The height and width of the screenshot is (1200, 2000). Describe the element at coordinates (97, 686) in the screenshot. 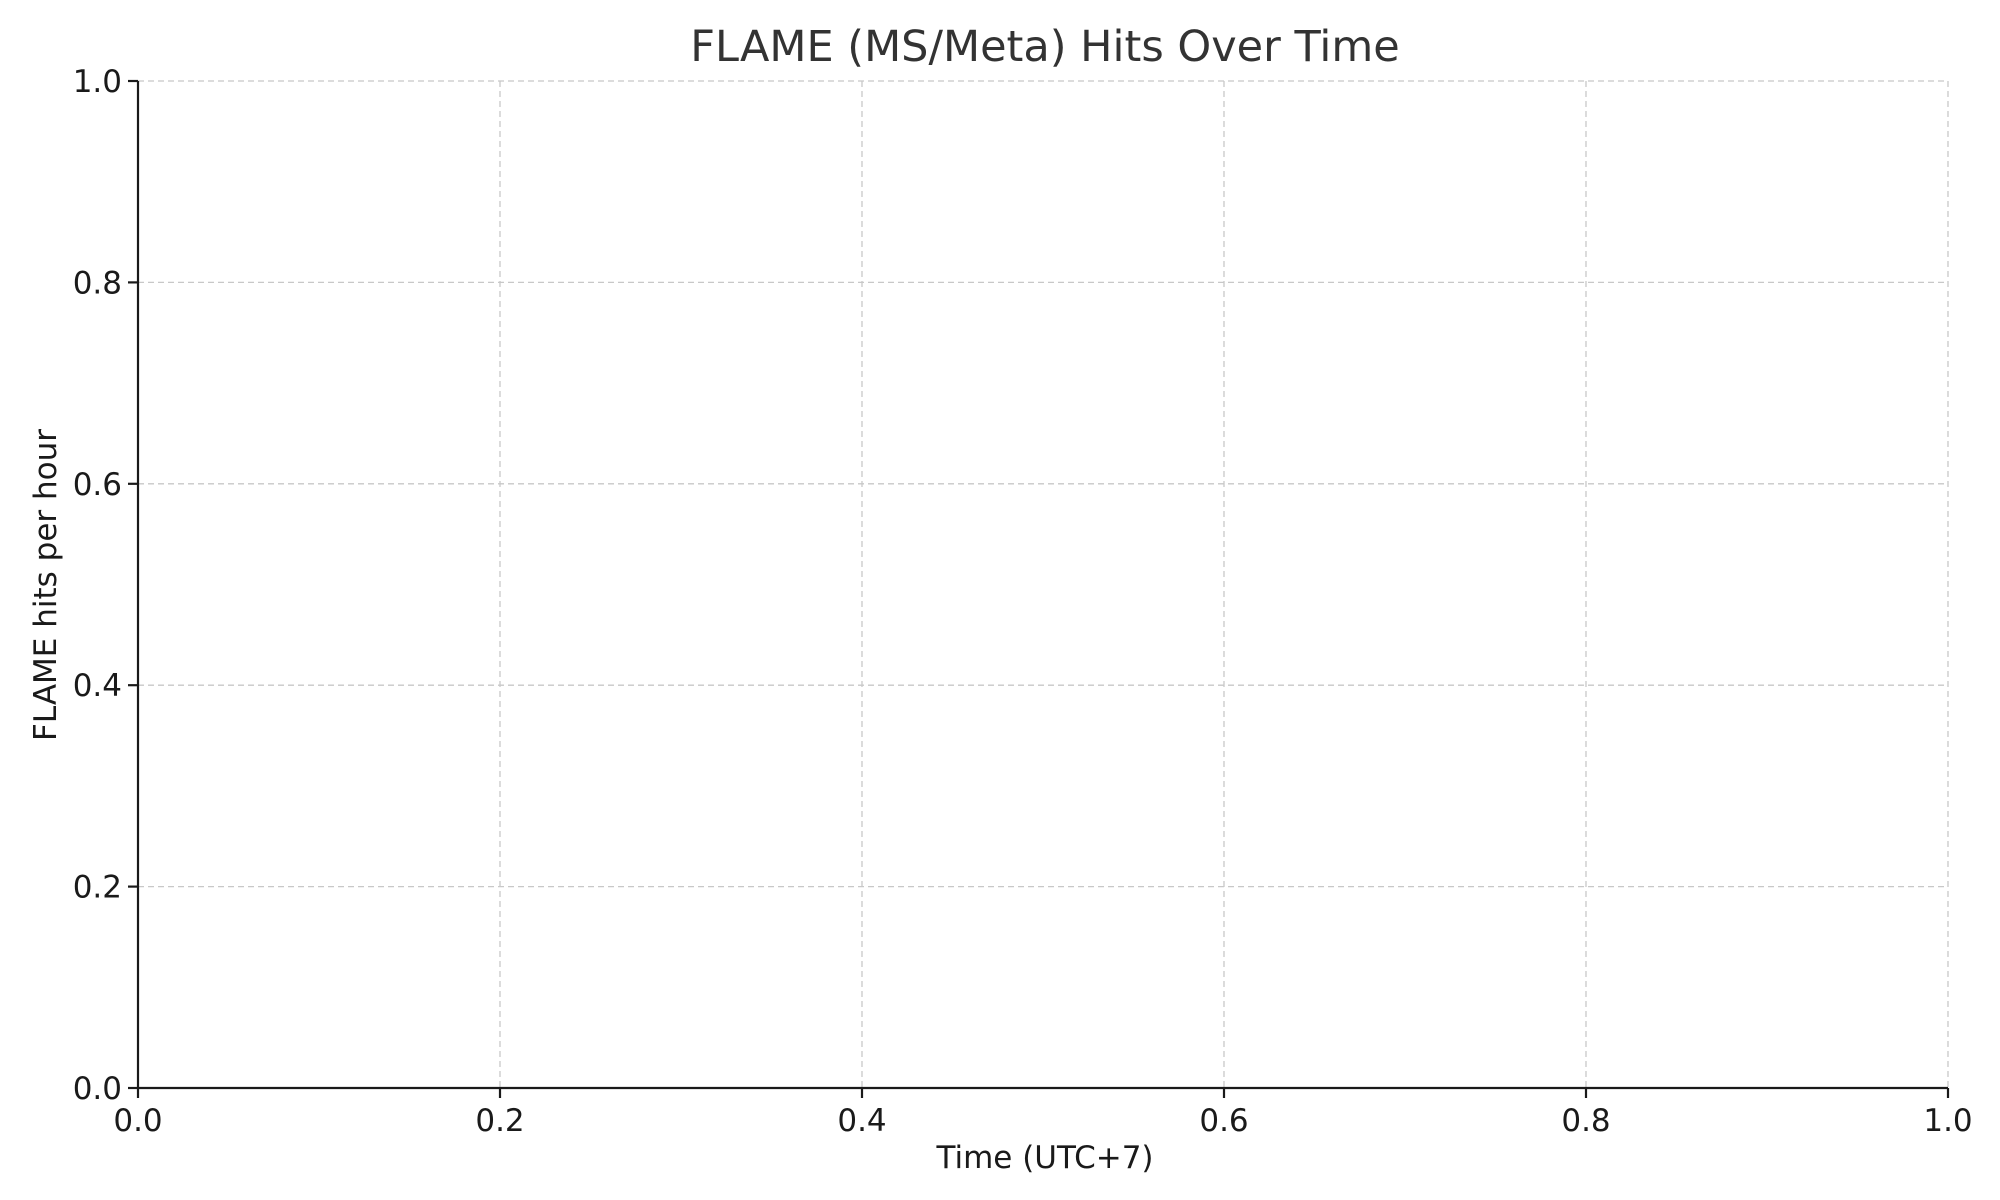

I see `y-tick-label: 0.4` at that location.